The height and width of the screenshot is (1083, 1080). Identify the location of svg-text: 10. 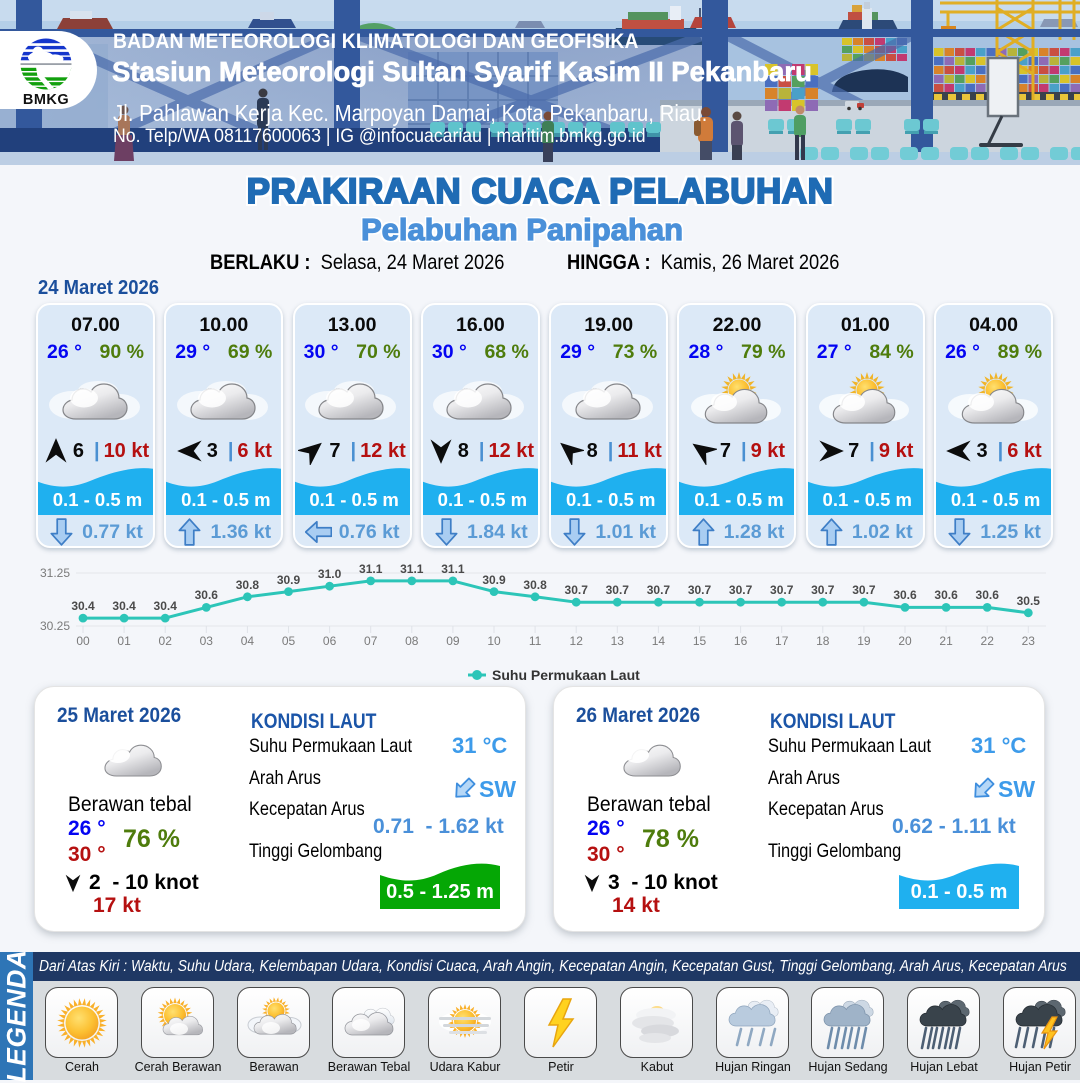
(494, 641).